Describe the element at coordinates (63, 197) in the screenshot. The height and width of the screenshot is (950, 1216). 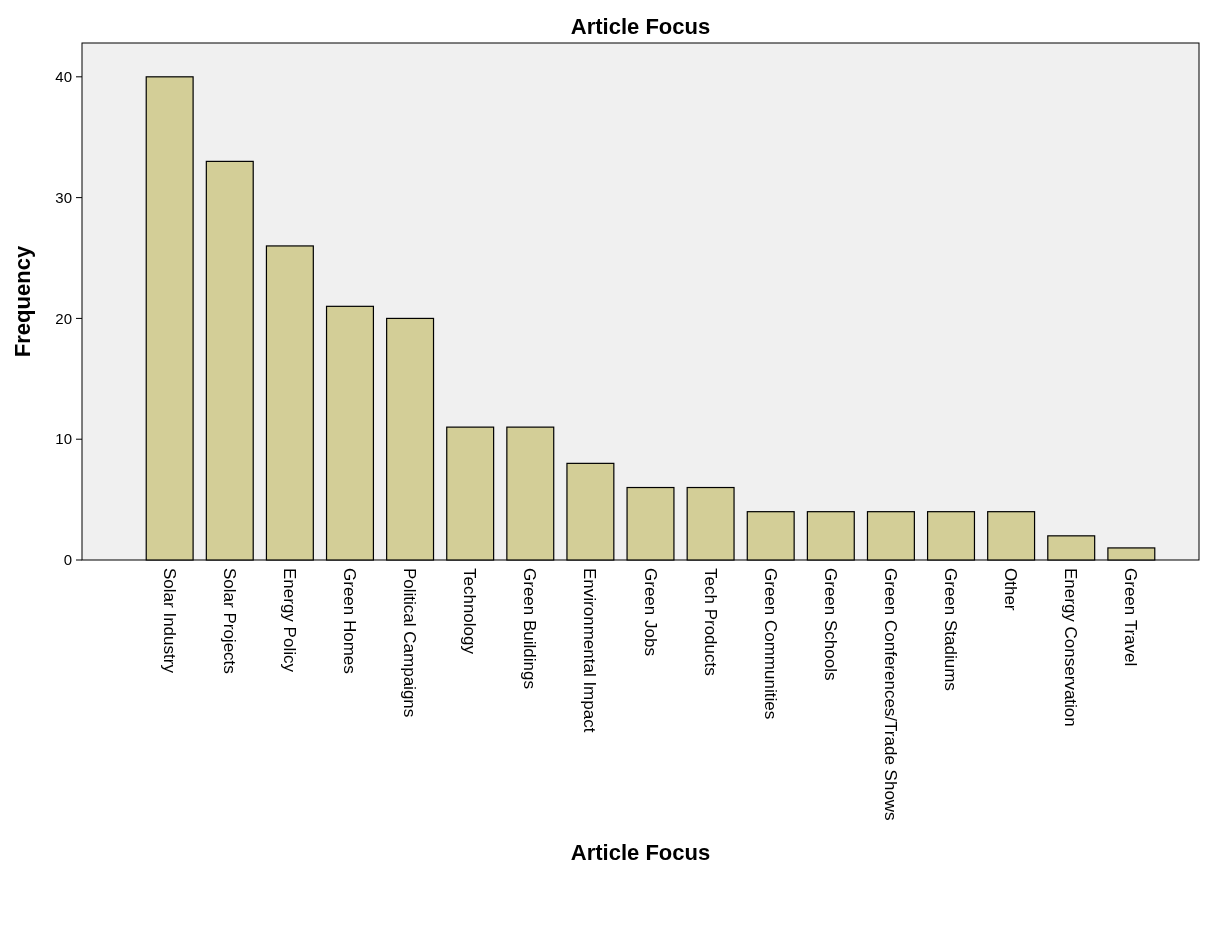
I see `y-tick-label: 30` at that location.